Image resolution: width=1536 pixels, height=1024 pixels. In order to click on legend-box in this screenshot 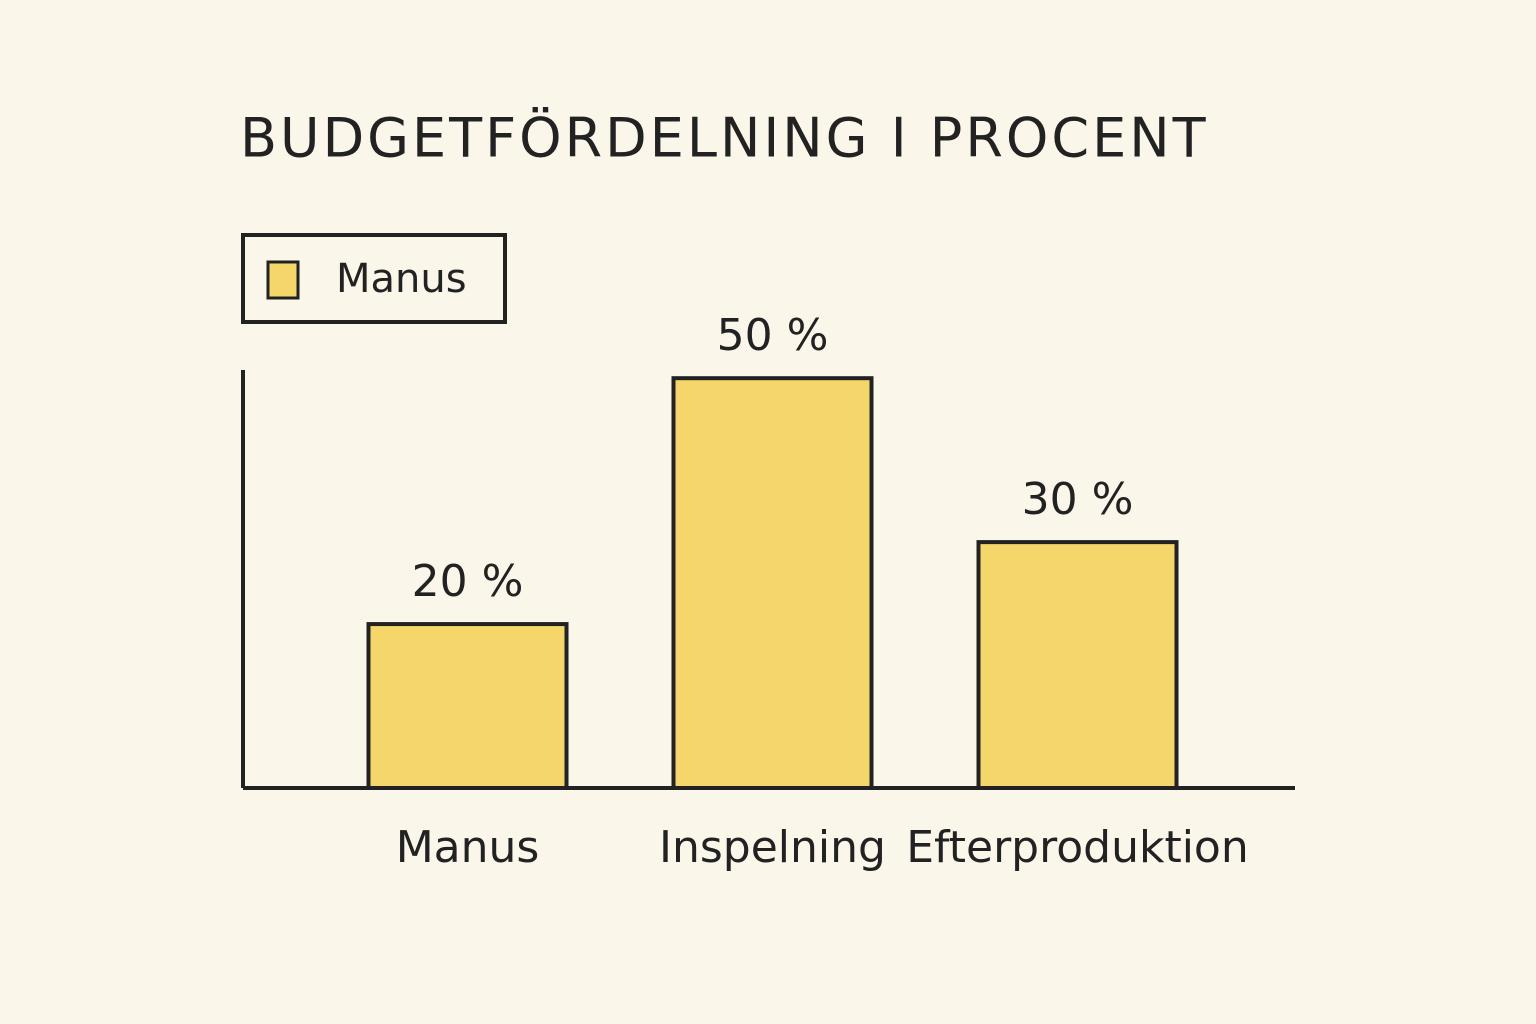, I will do `click(374, 278)`.